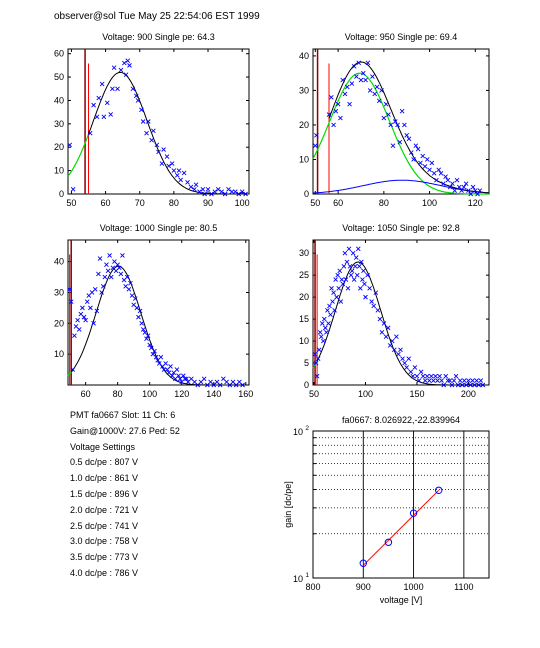 The height and width of the screenshot is (648, 540). Describe the element at coordinates (104, 525) in the screenshot. I see `setting-item: 2.5 dc/pe : 741 V` at that location.